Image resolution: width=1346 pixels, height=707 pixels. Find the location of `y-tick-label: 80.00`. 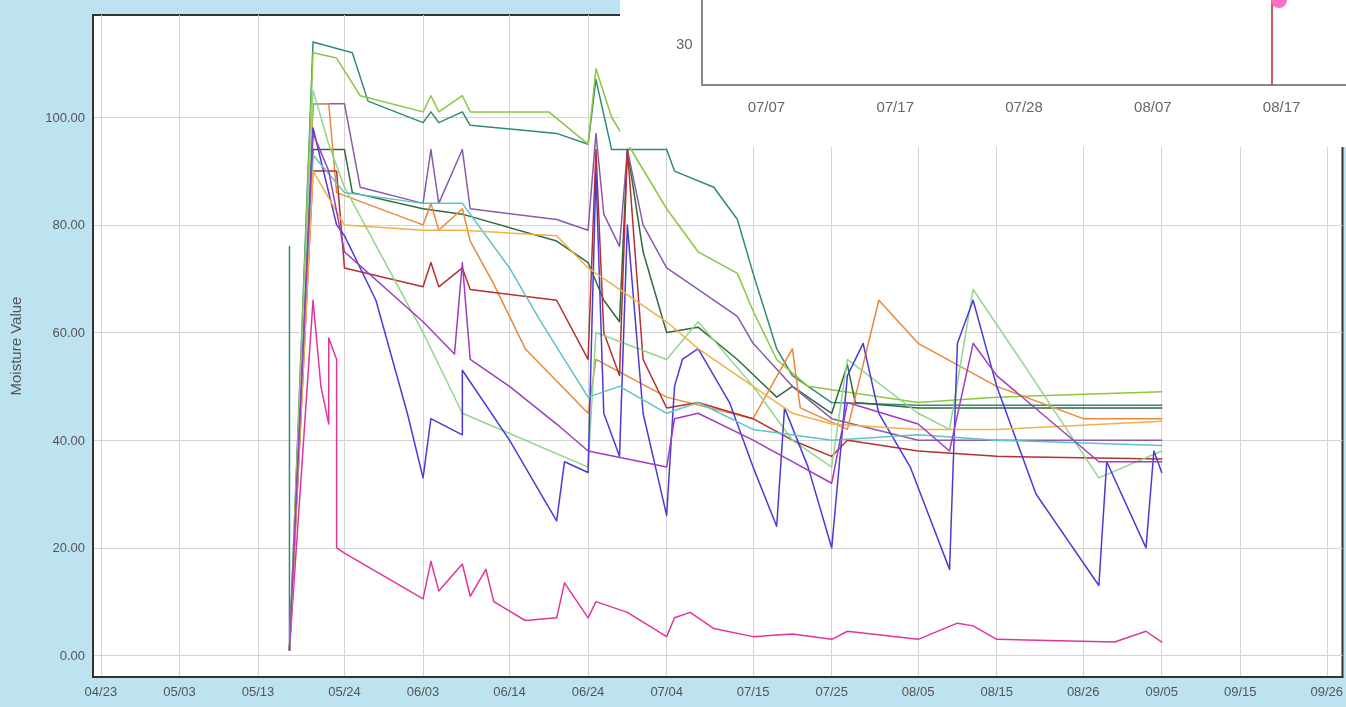

y-tick-label: 80.00 is located at coordinates (68, 225).